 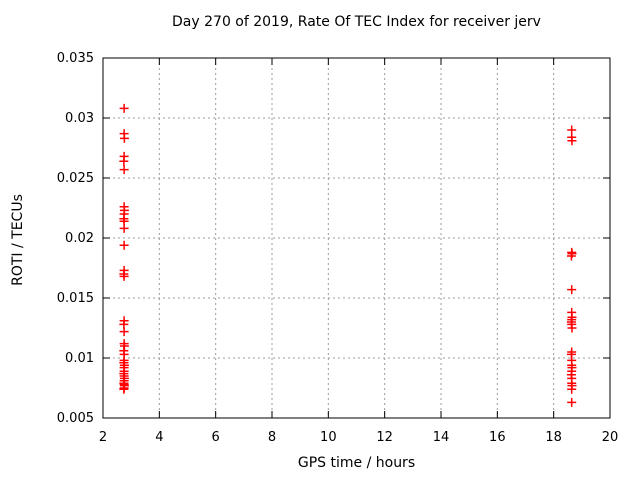 I want to click on y-tick-label: 0.025, so click(x=75, y=178).